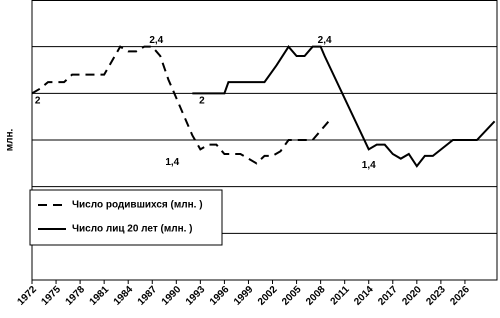 The image size is (500, 318). Describe the element at coordinates (124, 296) in the screenshot. I see `x-tick-label: 1984` at that location.